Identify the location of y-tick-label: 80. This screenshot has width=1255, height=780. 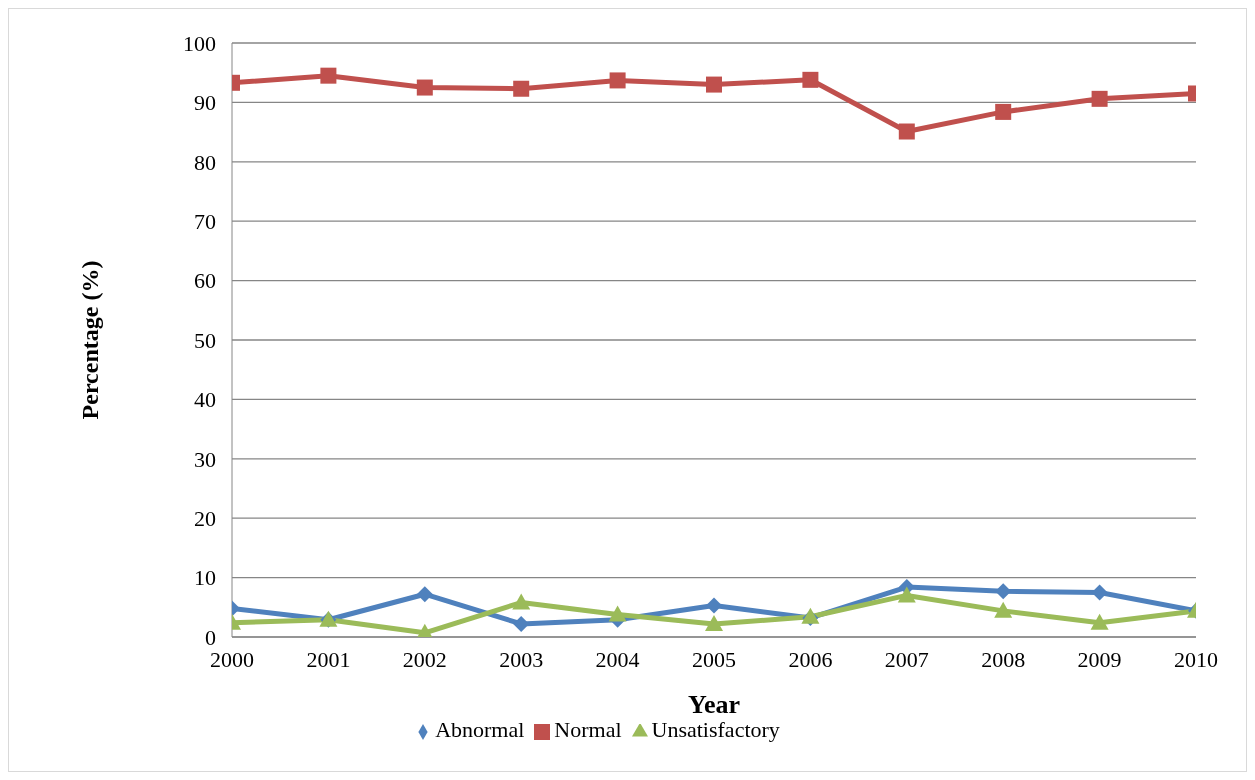
(205, 162).